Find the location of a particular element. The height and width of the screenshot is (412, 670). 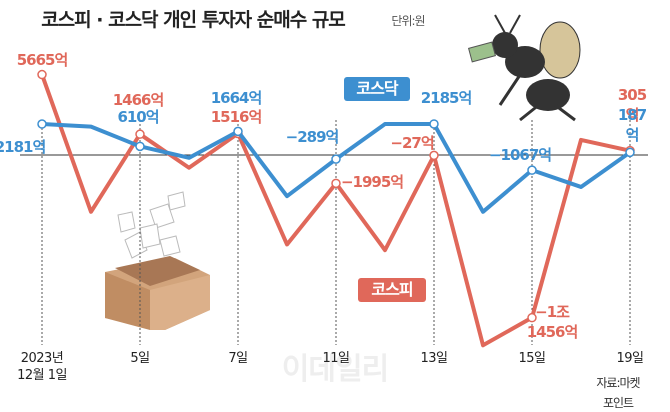

watermark: 이데일리 is located at coordinates (335, 369).